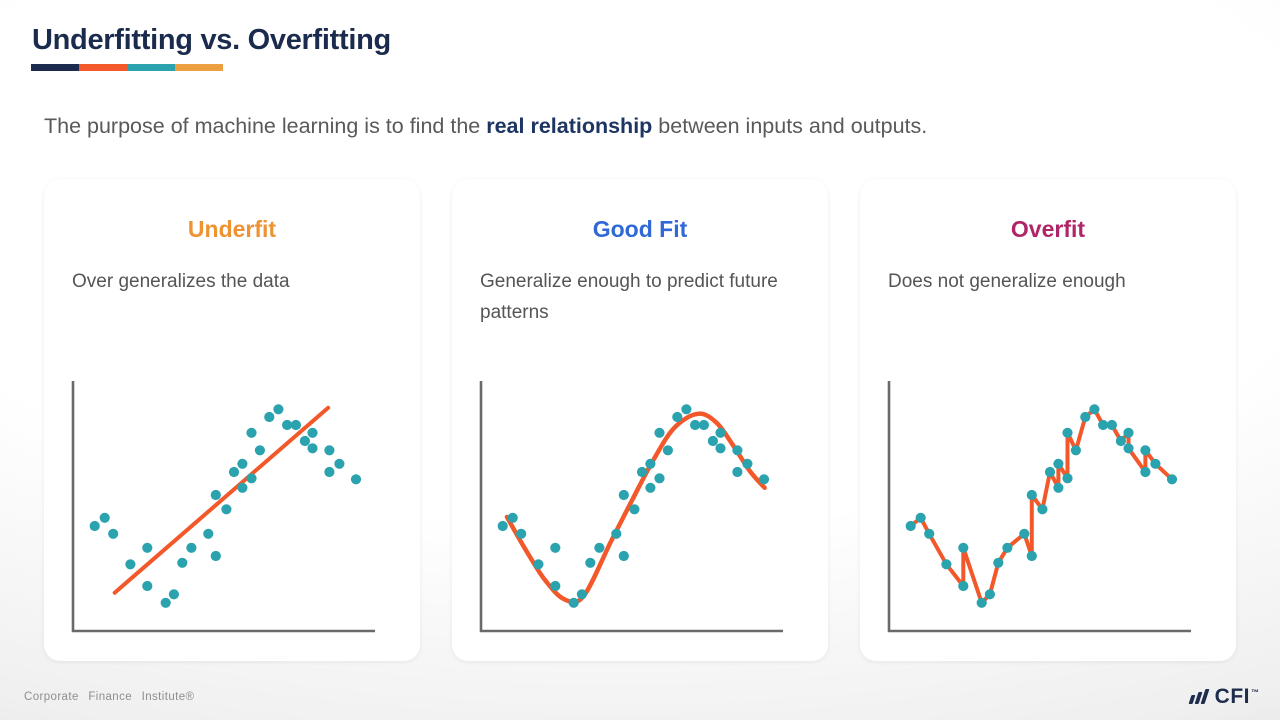 The image size is (1280, 720). What do you see at coordinates (181, 281) in the screenshot?
I see `card-underfit-description: Over generalizes the data` at bounding box center [181, 281].